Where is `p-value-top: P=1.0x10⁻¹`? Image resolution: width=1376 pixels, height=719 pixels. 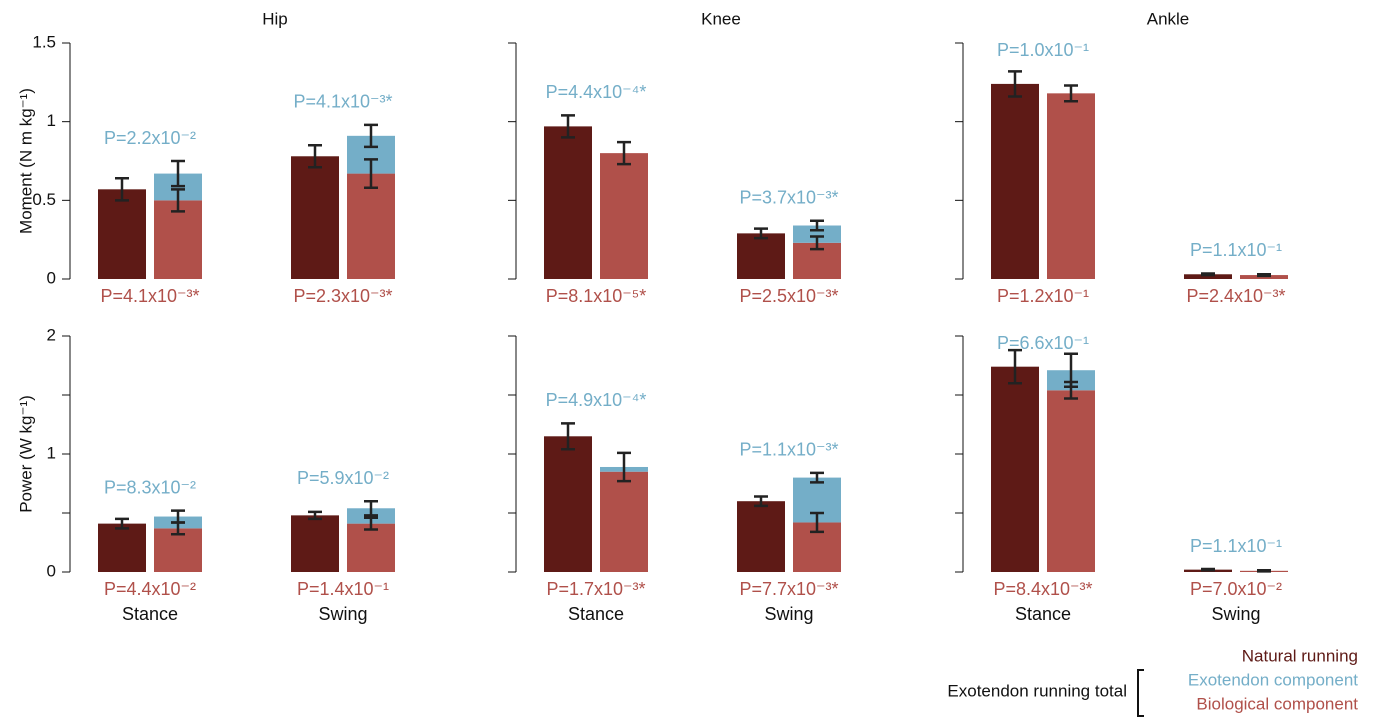
p-value-top: P=1.0x10⁻¹ is located at coordinates (1043, 50).